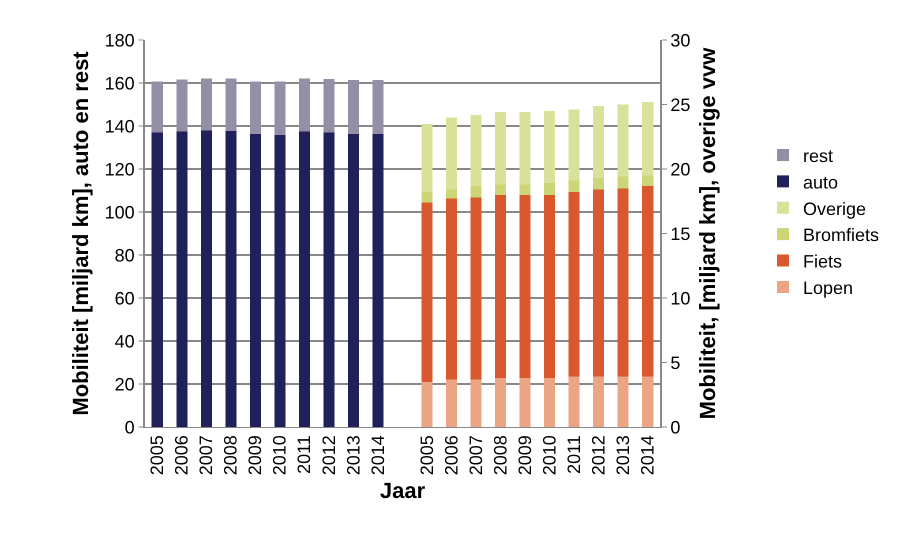 The height and width of the screenshot is (557, 914). I want to click on y2-tick-label: 0, so click(675, 427).